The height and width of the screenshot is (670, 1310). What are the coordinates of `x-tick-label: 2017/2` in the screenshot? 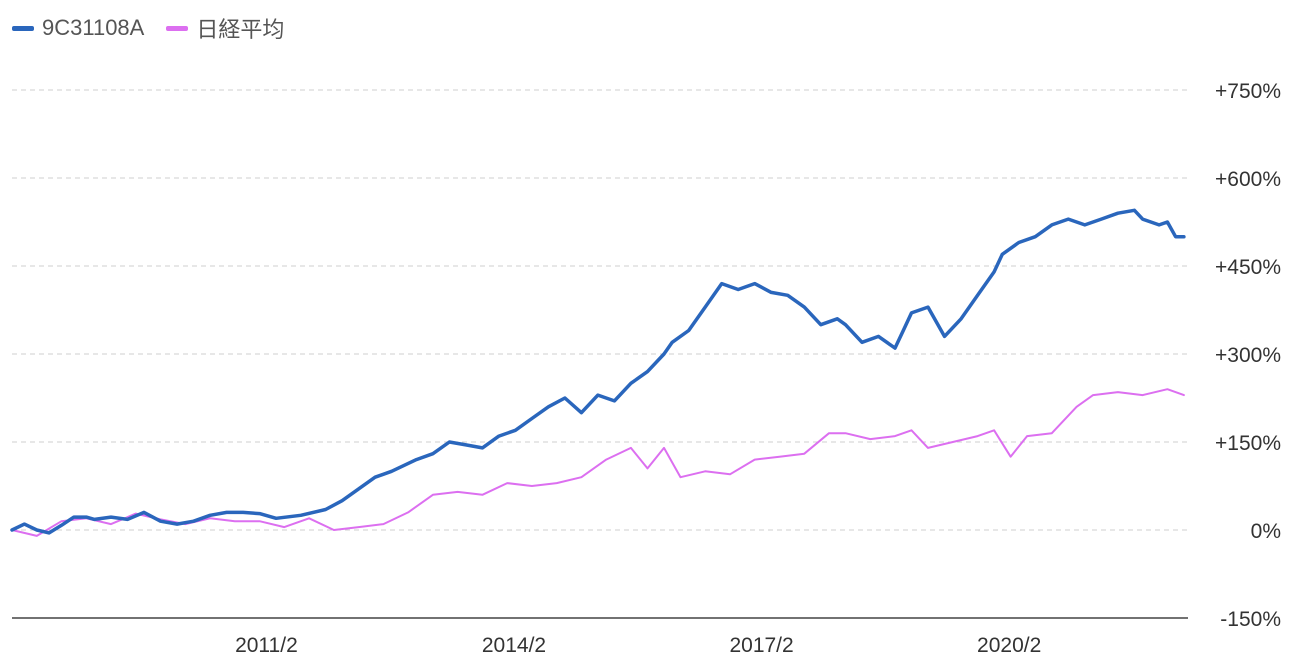 It's located at (761, 645).